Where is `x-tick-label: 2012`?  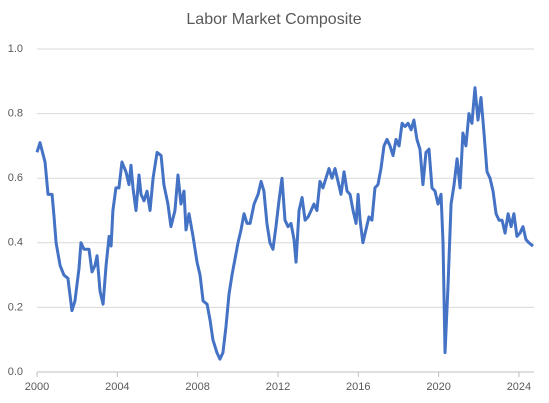 x-tick-label: 2012 is located at coordinates (278, 387).